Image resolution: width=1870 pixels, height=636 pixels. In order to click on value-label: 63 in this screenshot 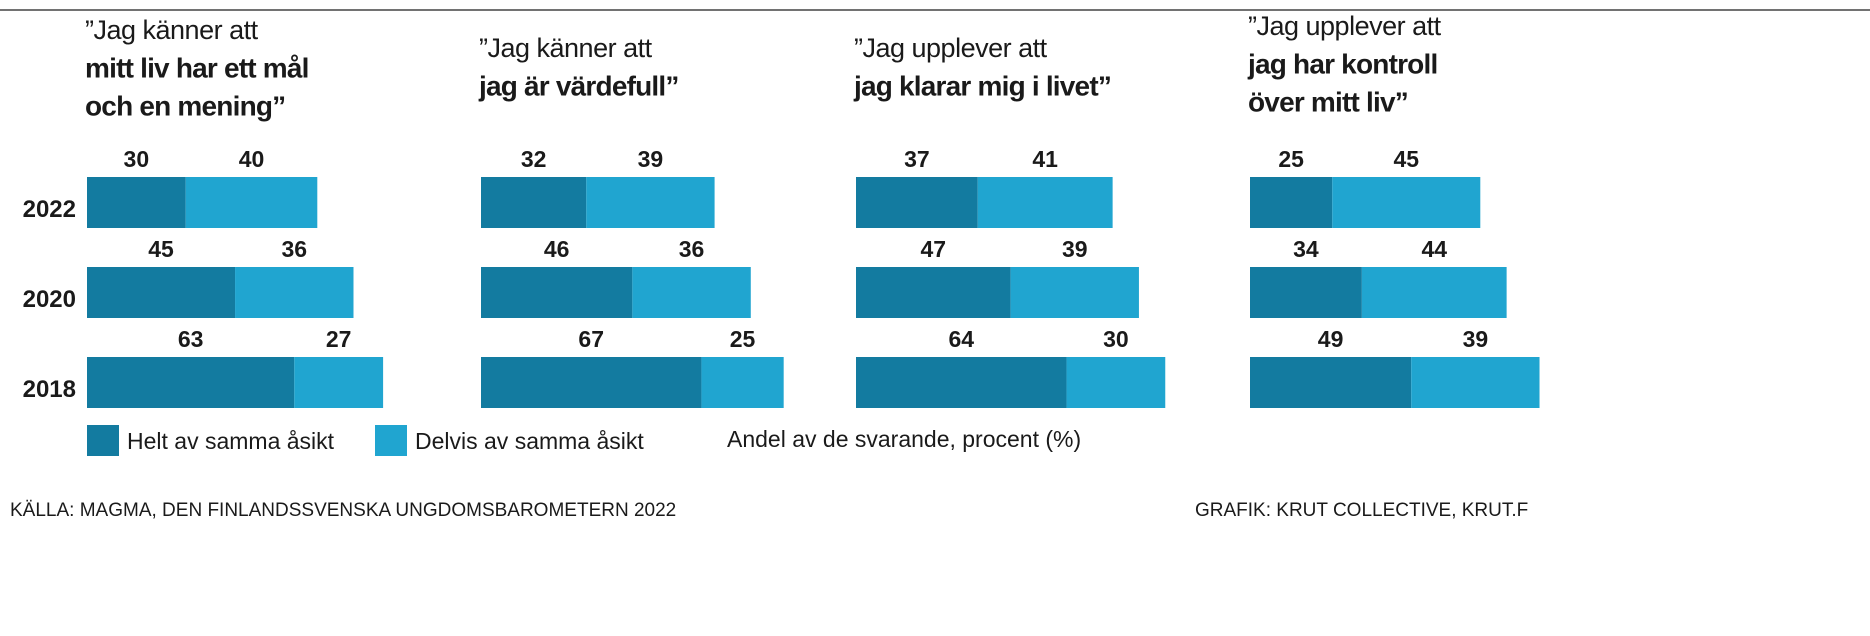, I will do `click(191, 339)`.